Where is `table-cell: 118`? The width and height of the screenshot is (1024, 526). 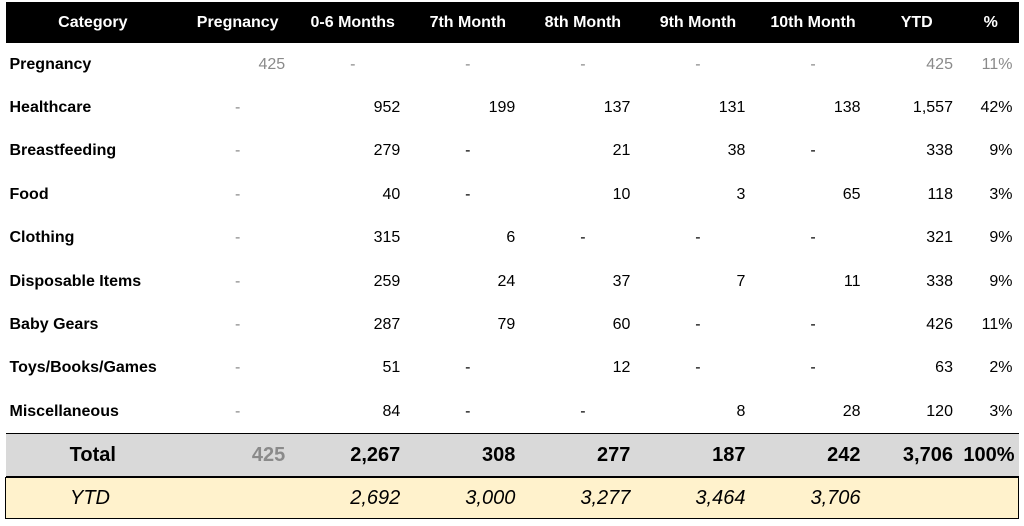 table-cell: 118 is located at coordinates (940, 194).